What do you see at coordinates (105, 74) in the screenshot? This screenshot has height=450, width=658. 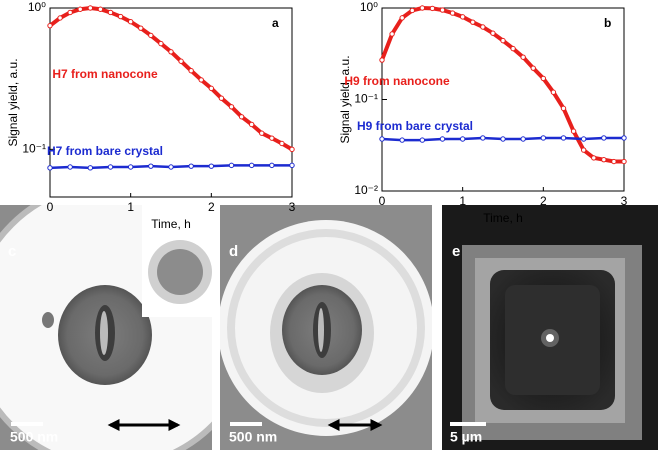 I see `legend-label: H7 from nanocone` at bounding box center [105, 74].